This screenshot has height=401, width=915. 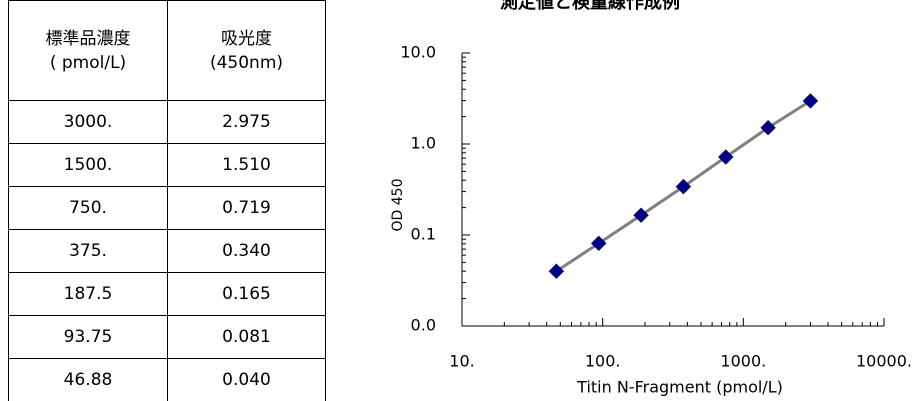 I want to click on table-row: 3000. 2.975, so click(x=167, y=122).